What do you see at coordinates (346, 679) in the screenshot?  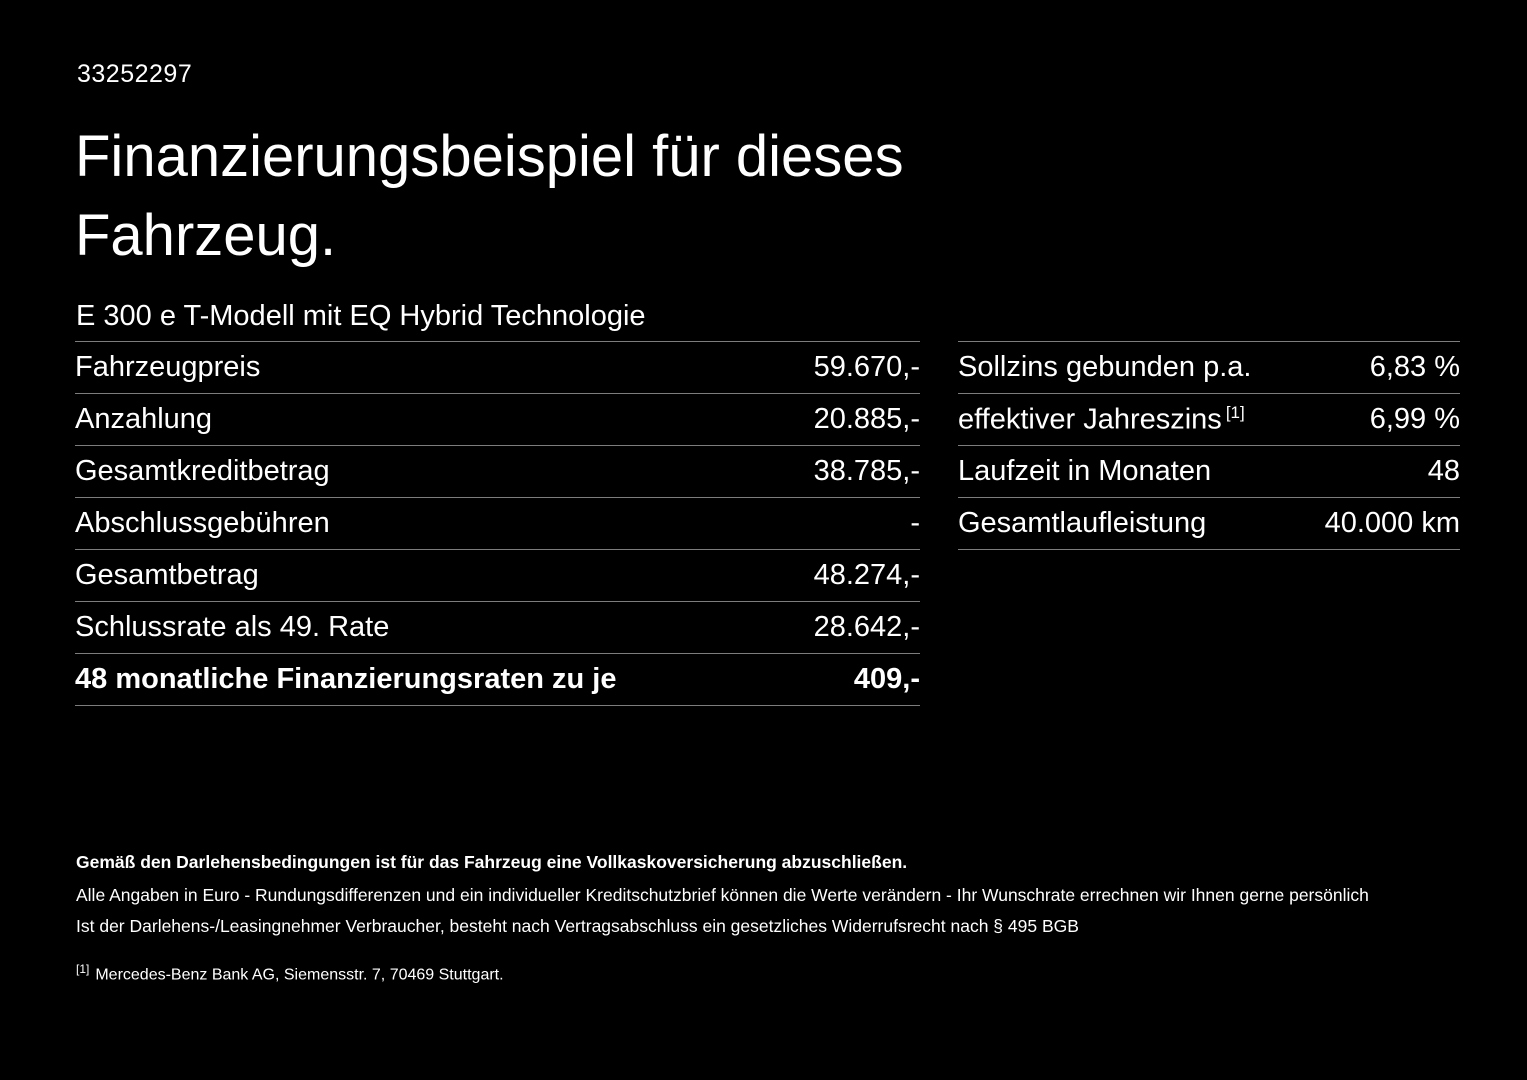 I see `row-label: 48 monatliche Finanzierungsraten zu je` at bounding box center [346, 679].